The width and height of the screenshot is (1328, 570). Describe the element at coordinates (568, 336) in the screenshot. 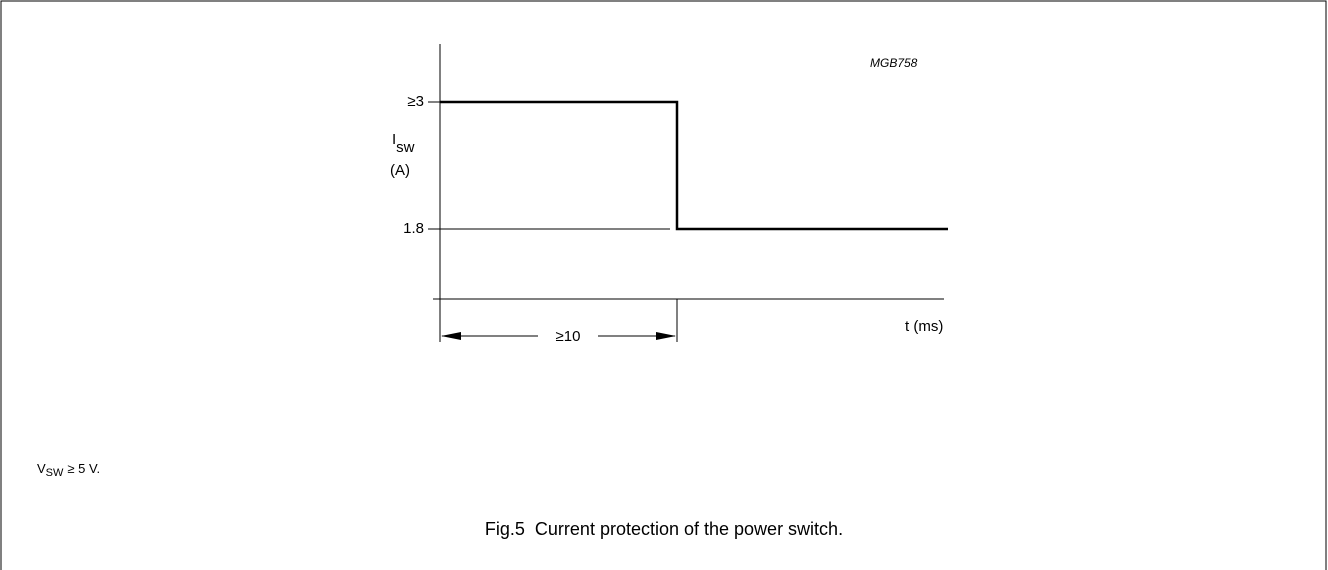

I see `duration-label: ≥10` at that location.